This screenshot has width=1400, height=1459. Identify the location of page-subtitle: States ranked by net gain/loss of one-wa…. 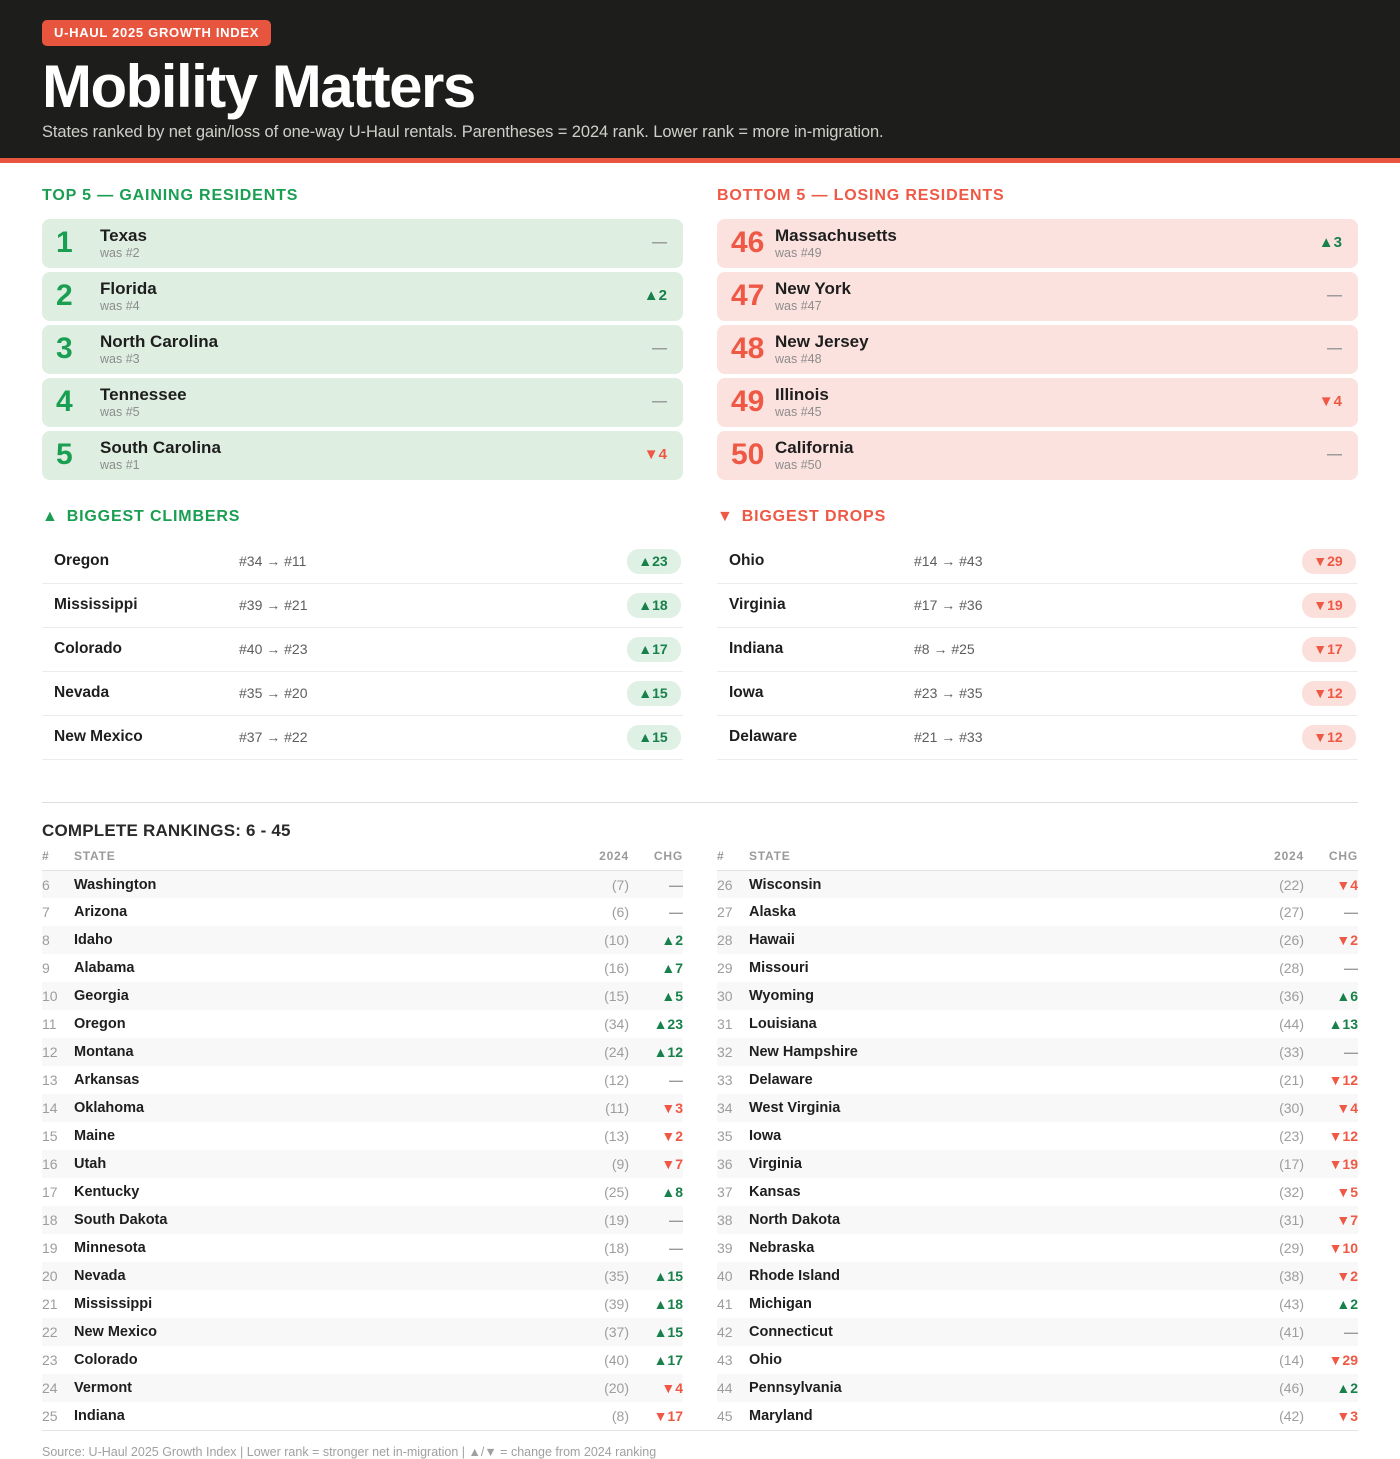
(463, 131).